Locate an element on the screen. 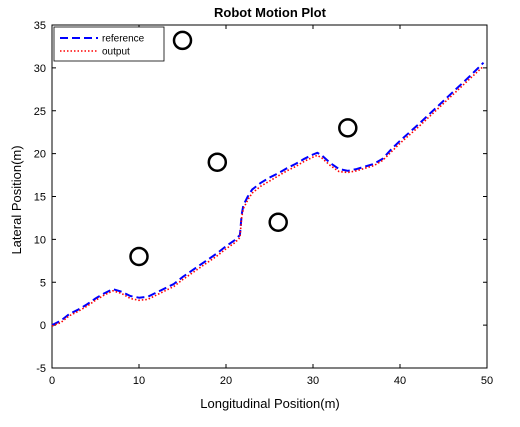 The image size is (520, 427). legend-label-reference: reference is located at coordinates (123, 39).